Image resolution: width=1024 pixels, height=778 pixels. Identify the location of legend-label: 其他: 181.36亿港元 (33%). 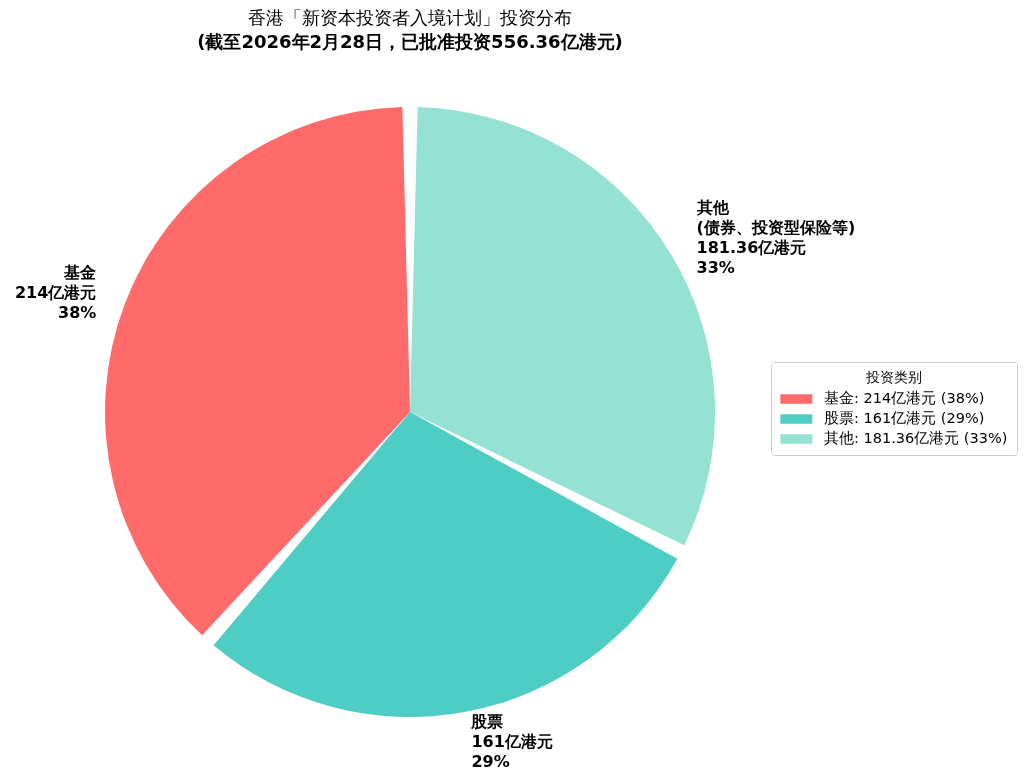
(916, 438).